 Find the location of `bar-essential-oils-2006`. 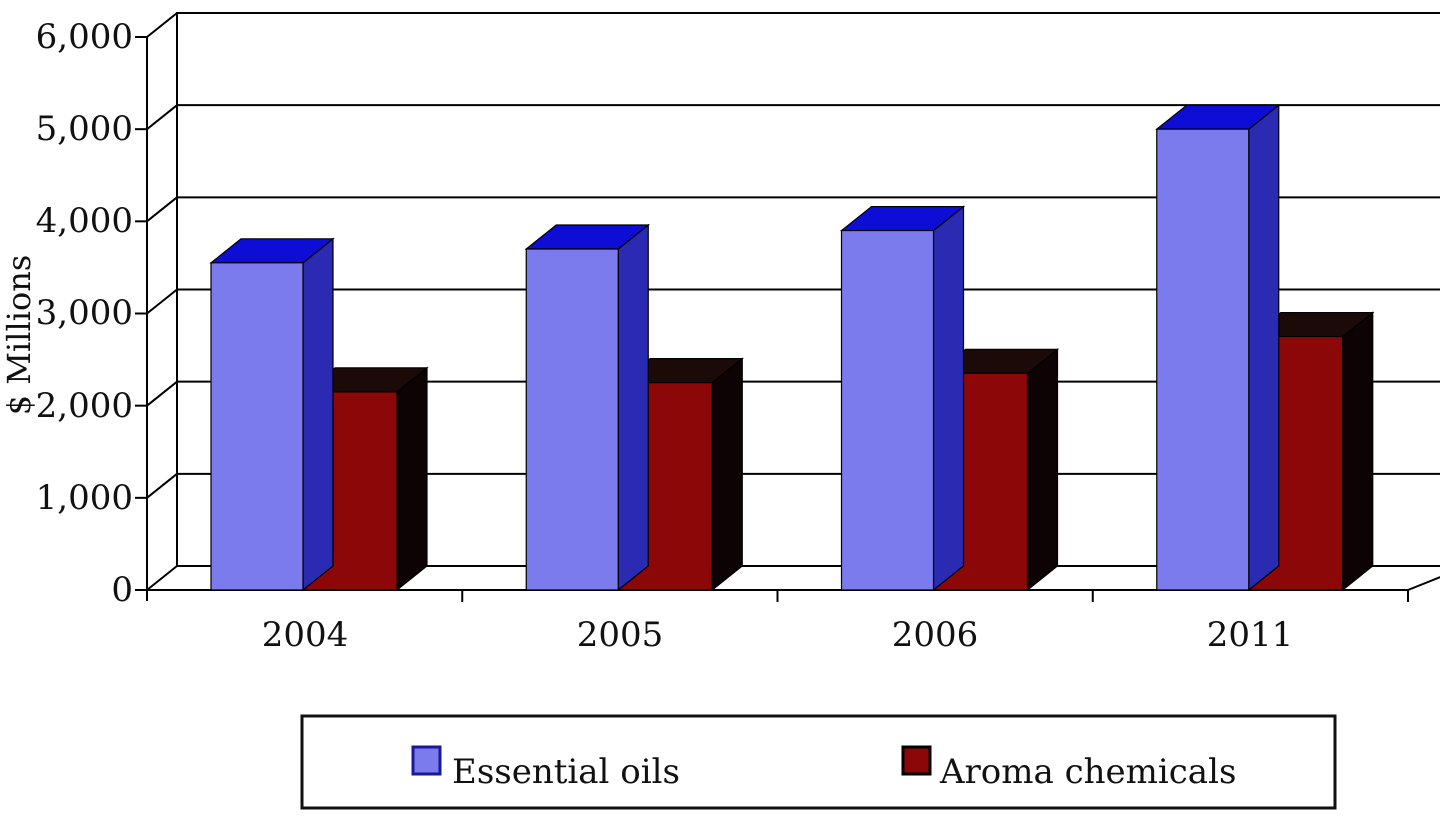

bar-essential-oils-2006 is located at coordinates (902, 398).